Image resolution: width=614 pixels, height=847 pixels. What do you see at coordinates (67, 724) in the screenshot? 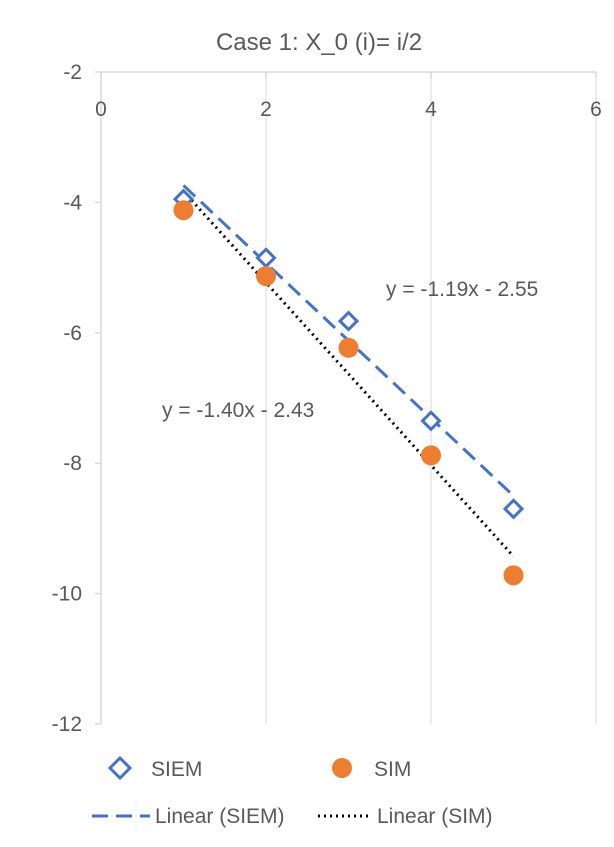
I see `y-tick-label--12: -12` at bounding box center [67, 724].